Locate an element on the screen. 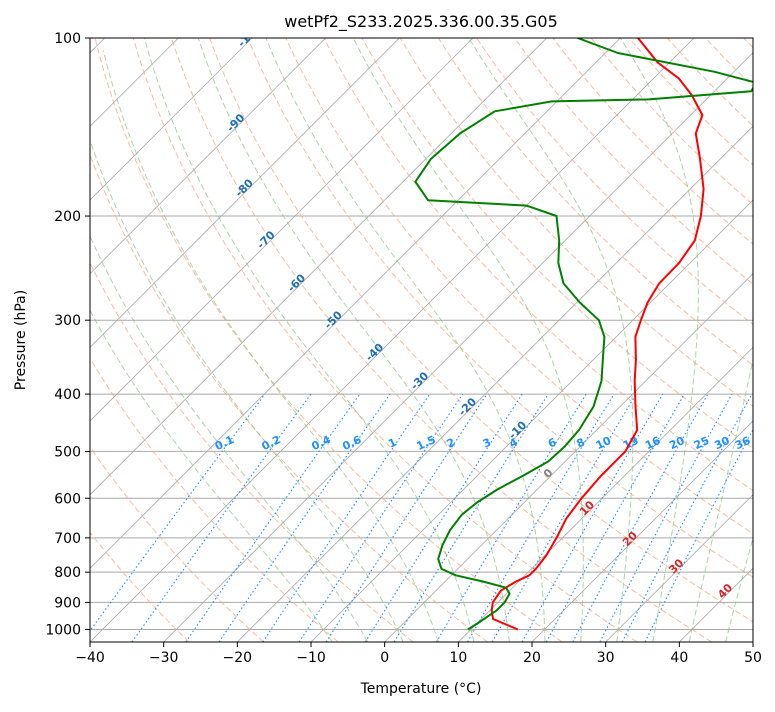 The image size is (775, 712). y-tick-label: 200 is located at coordinates (67, 217).